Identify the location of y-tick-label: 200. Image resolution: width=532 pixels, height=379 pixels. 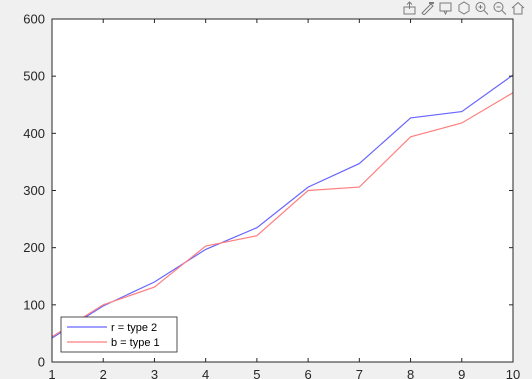
(34, 247).